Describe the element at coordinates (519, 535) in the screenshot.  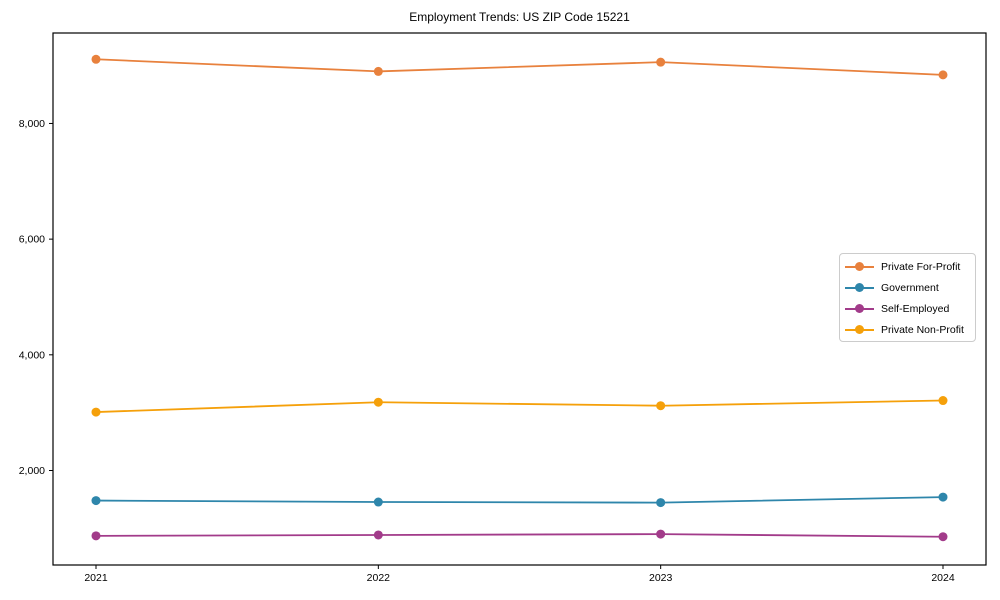
I see `series-line-self-employed` at that location.